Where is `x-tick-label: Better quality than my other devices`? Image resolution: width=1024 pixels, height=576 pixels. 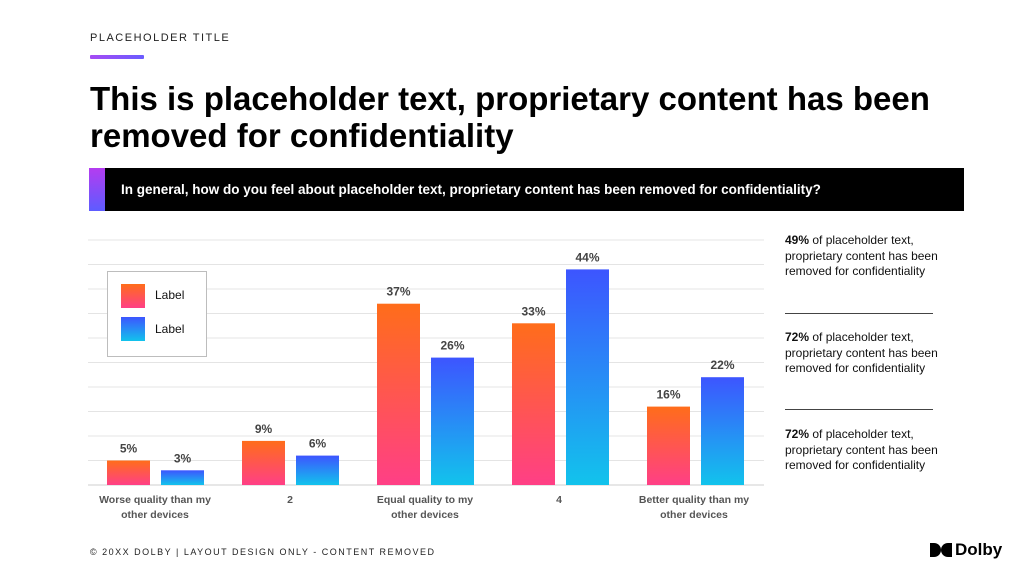 x-tick-label: Better quality than my other devices is located at coordinates (694, 507).